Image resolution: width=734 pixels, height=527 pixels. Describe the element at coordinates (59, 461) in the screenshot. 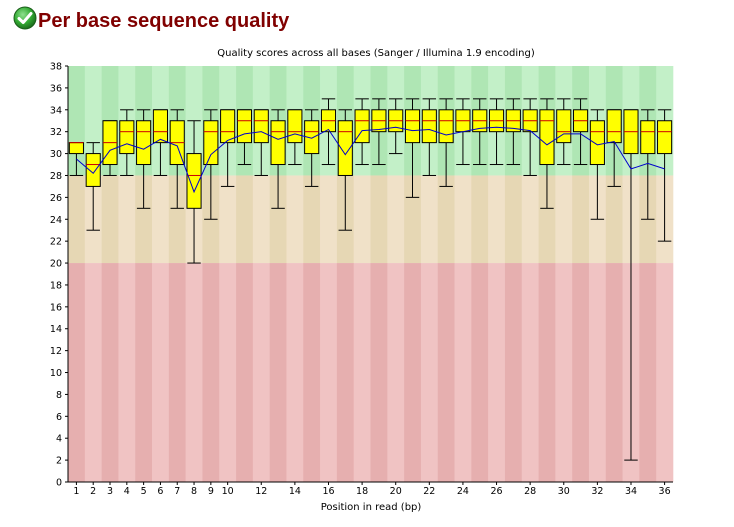

I see `y-tick-label: 2` at that location.